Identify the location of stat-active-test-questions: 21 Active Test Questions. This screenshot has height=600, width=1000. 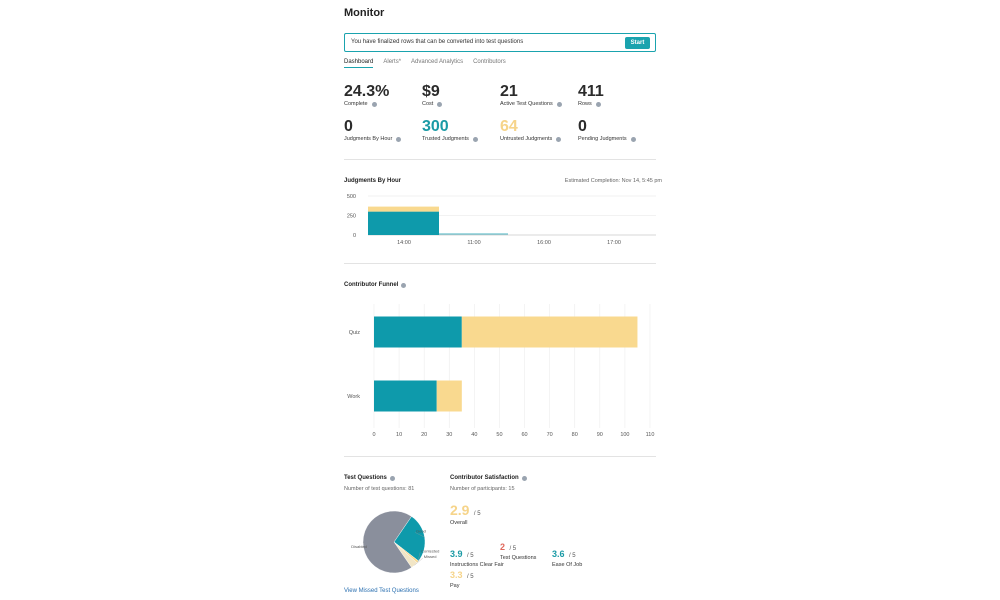
(531, 95).